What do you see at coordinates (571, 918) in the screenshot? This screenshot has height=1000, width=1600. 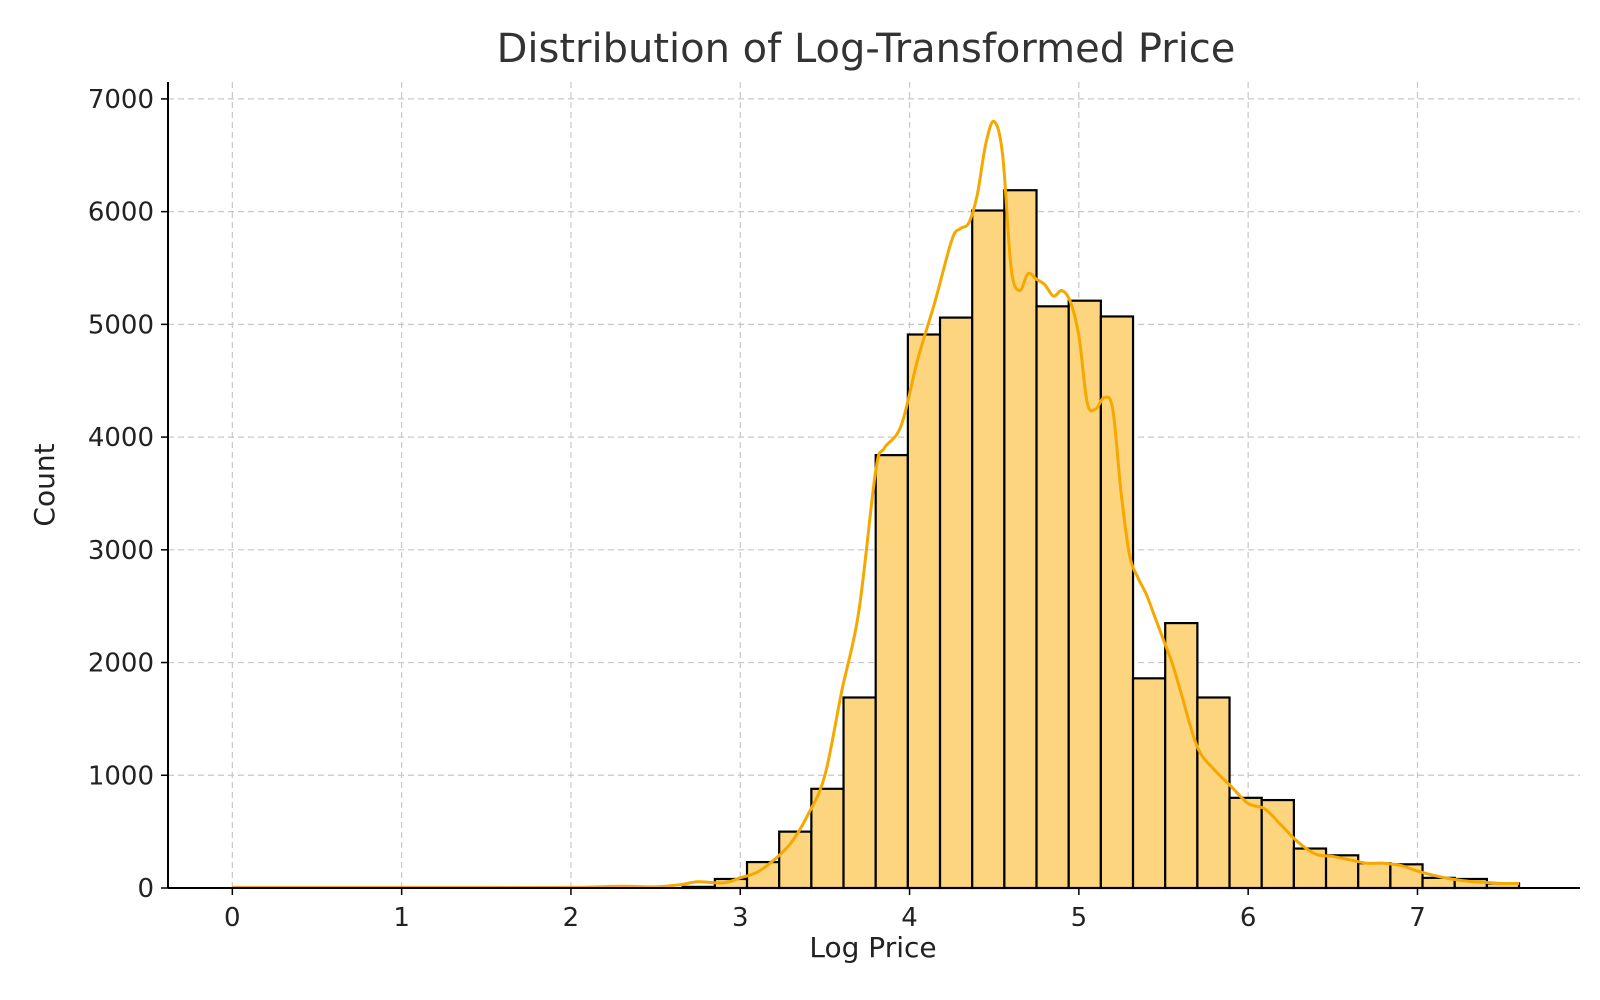 I see `x-tick-label: 2` at bounding box center [571, 918].